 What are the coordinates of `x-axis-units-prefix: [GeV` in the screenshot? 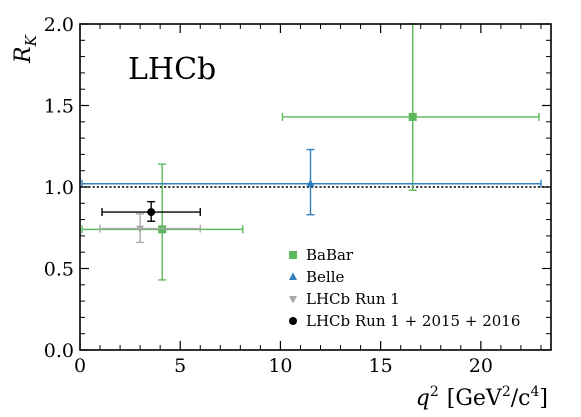 It's located at (475, 398).